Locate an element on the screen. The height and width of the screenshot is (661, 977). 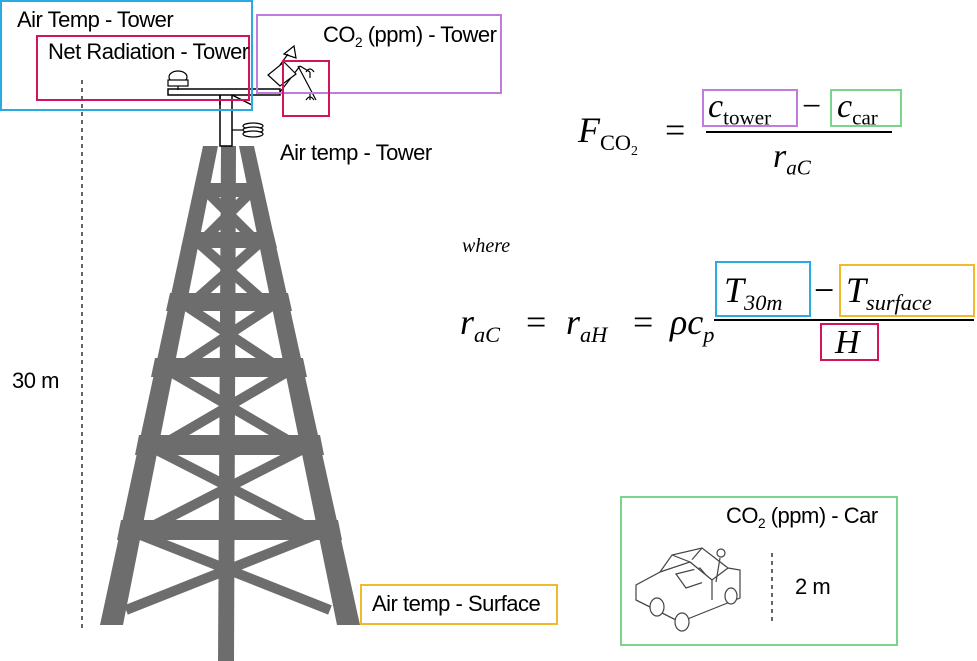
label-air-temp-surface: Air temp - Surface is located at coordinates (456, 603).